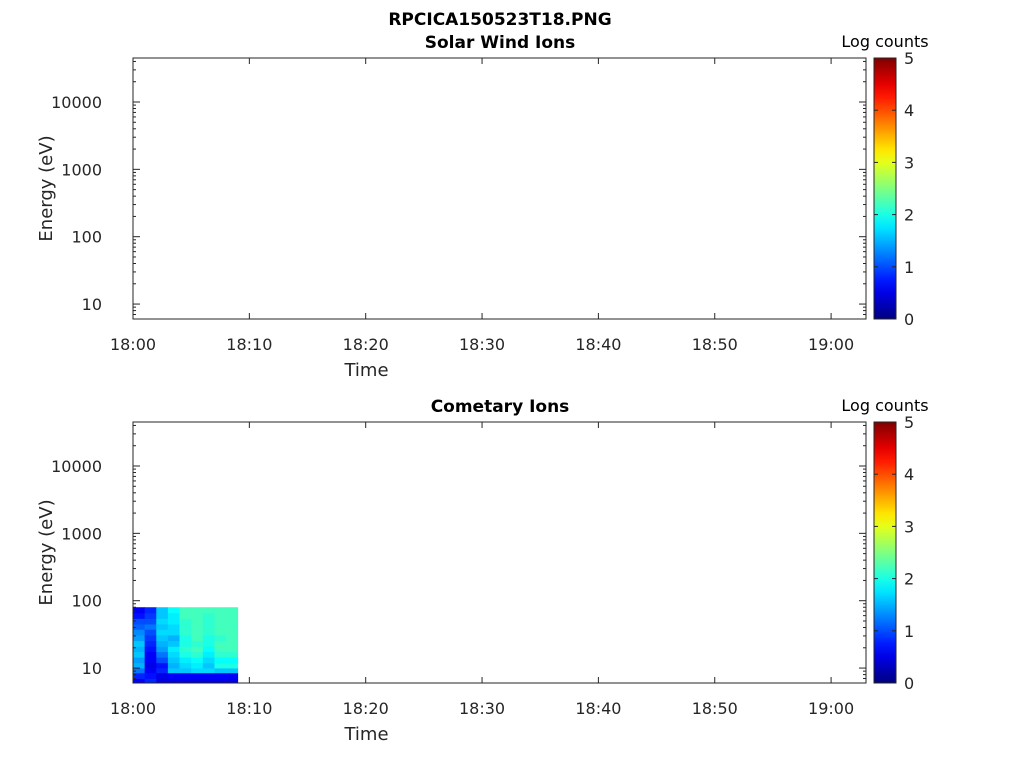  What do you see at coordinates (92, 304) in the screenshot?
I see `y-tick-label: 10` at bounding box center [92, 304].